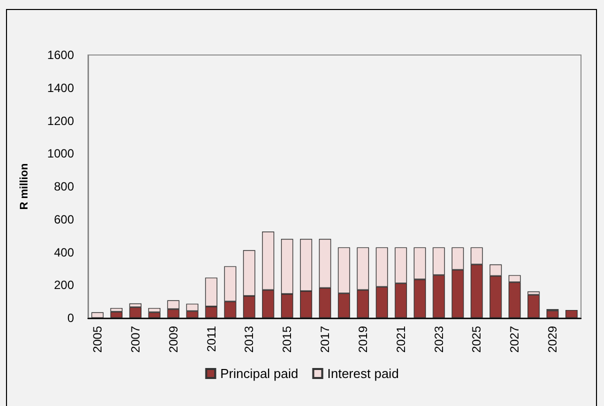  What do you see at coordinates (515, 339) in the screenshot?
I see `x-tick-label: 2027` at bounding box center [515, 339].